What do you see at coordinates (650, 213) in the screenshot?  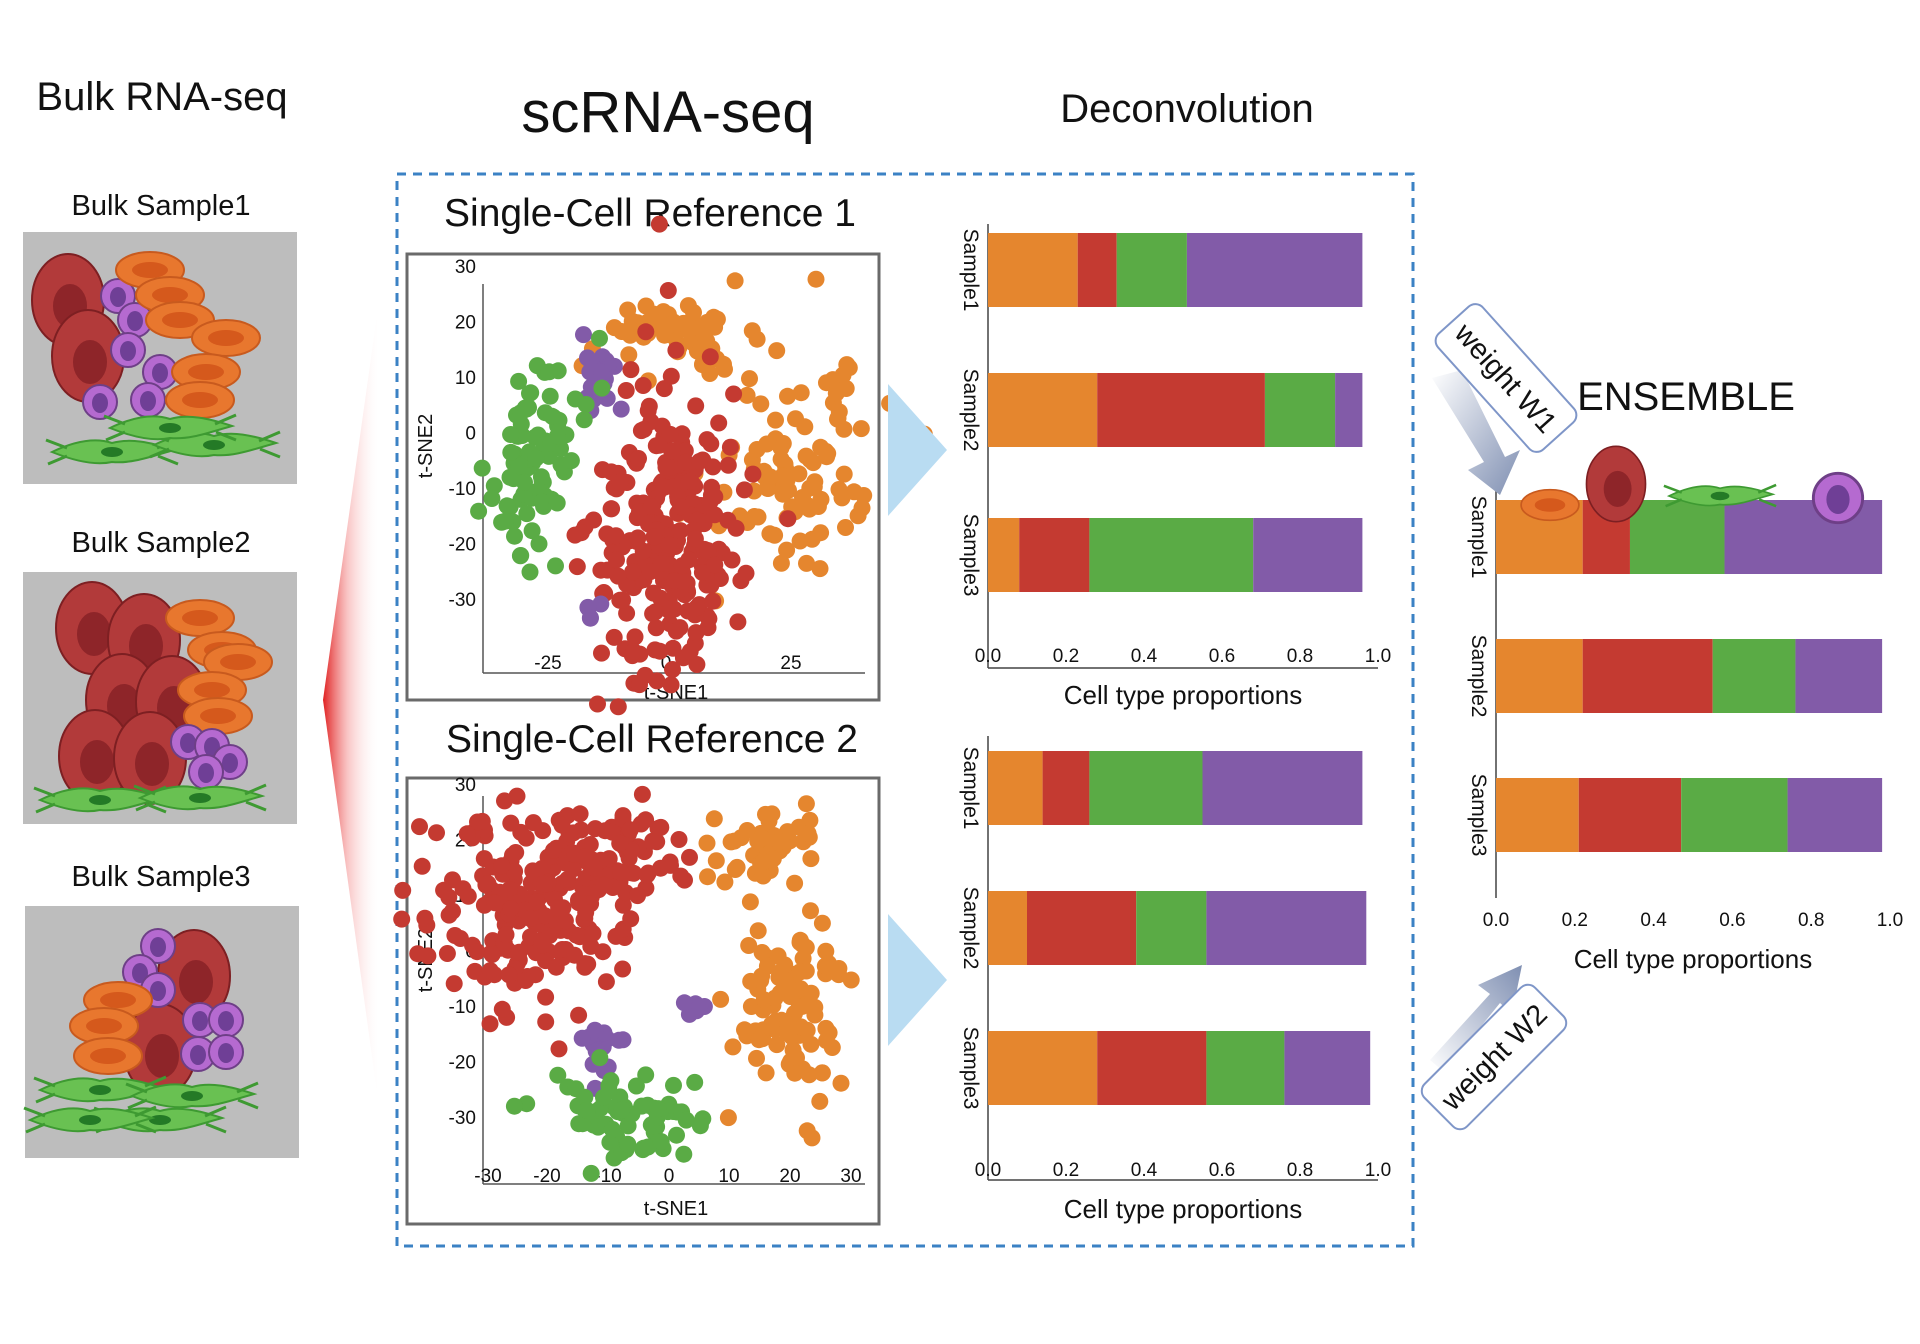 I see `reference-1-title: Single-Cell Reference 1` at bounding box center [650, 213].